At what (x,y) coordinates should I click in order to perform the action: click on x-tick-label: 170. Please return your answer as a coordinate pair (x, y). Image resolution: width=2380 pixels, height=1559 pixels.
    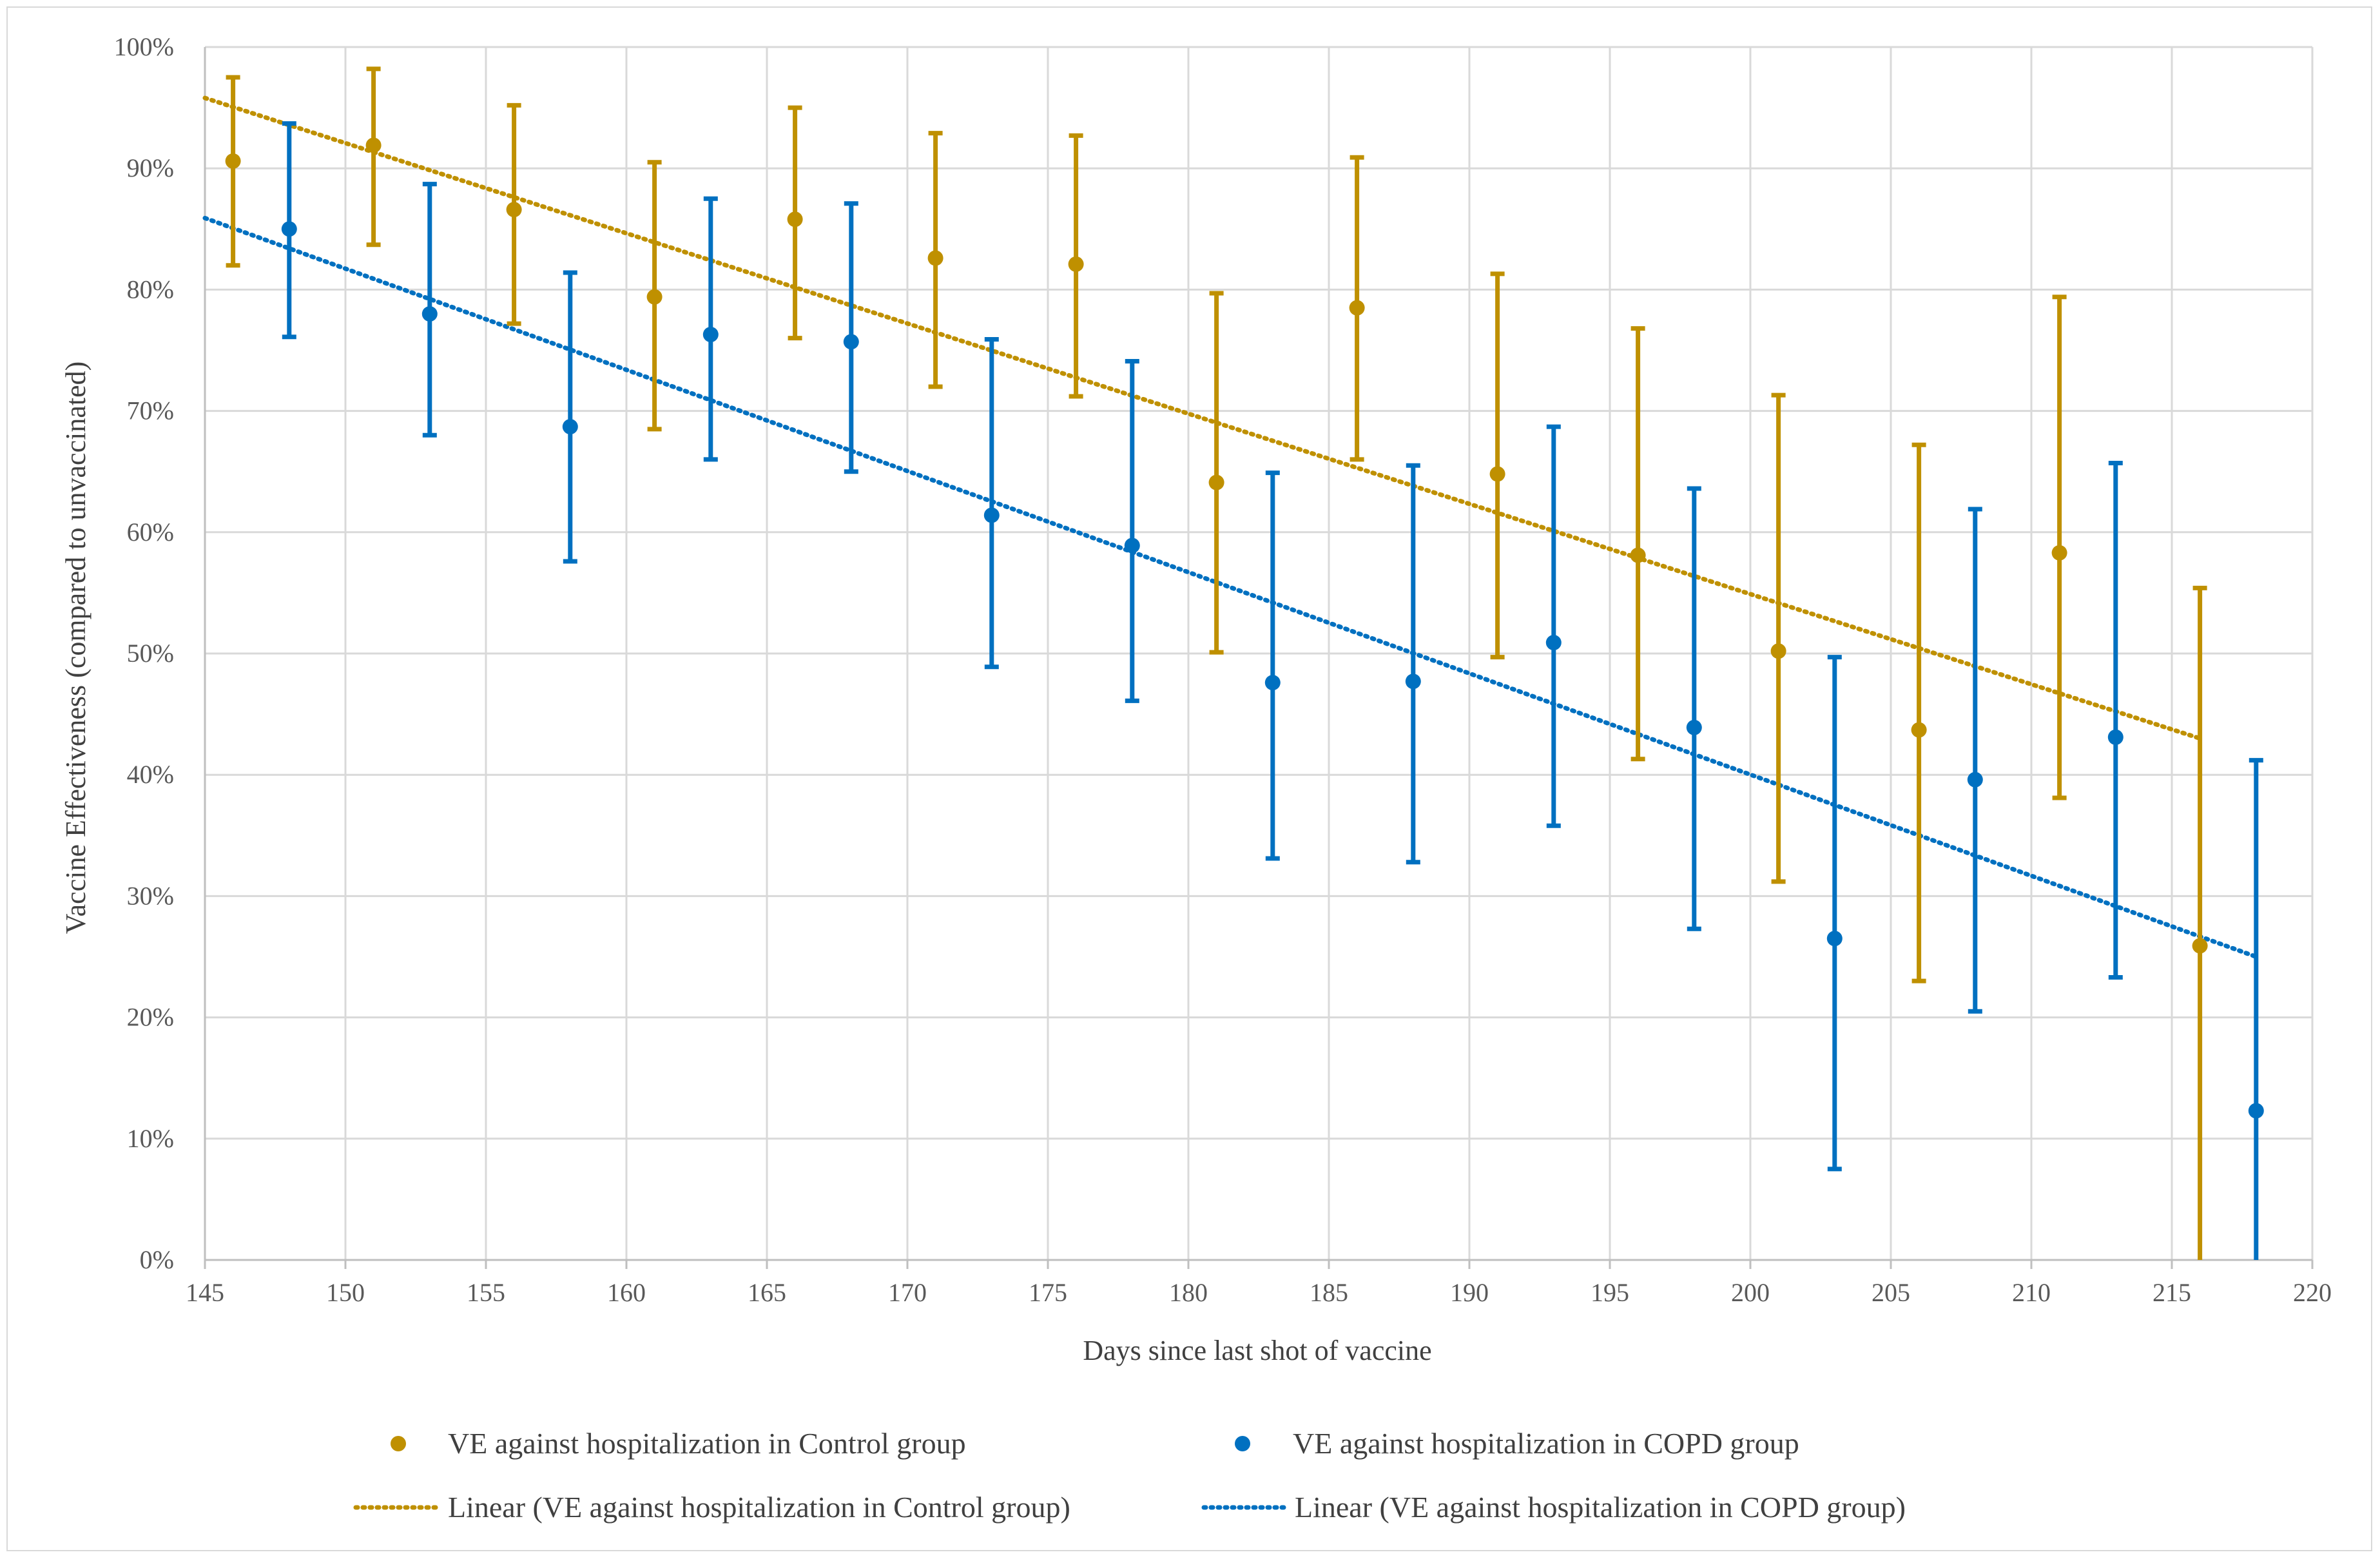
    Looking at the image, I should click on (907, 1292).